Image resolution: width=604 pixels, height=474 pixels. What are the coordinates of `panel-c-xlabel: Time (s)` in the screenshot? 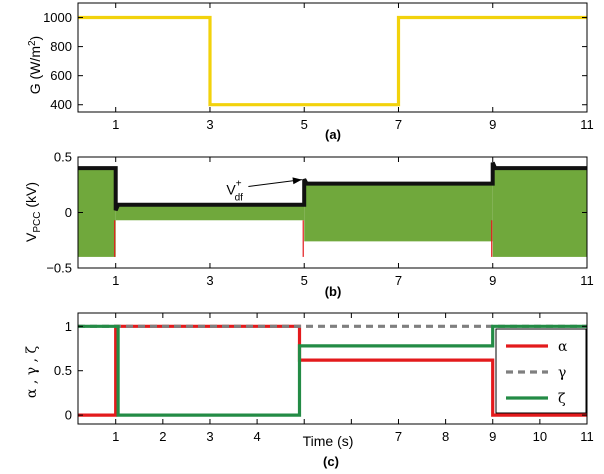 It's located at (328, 441).